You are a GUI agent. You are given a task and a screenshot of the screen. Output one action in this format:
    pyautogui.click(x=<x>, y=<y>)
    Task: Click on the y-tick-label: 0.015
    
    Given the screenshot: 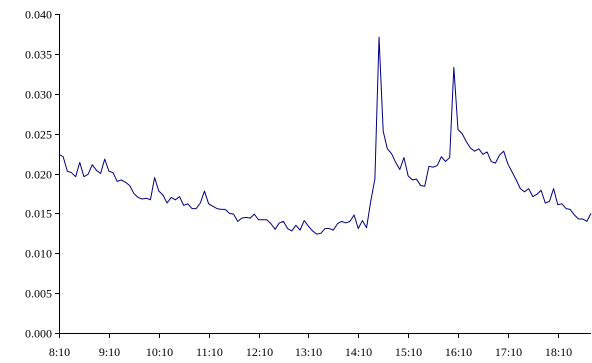 What is the action you would take?
    pyautogui.click(x=38, y=214)
    